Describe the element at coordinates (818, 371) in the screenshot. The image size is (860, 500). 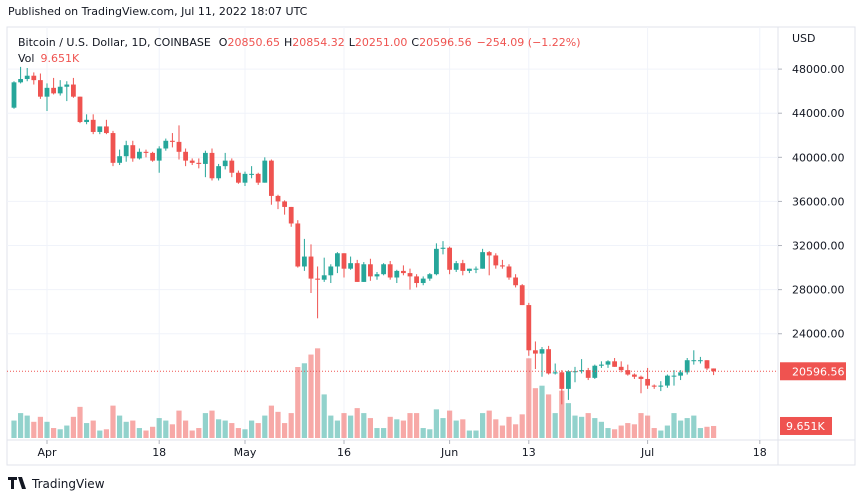
I see `last-price-label: 20596.56` at that location.